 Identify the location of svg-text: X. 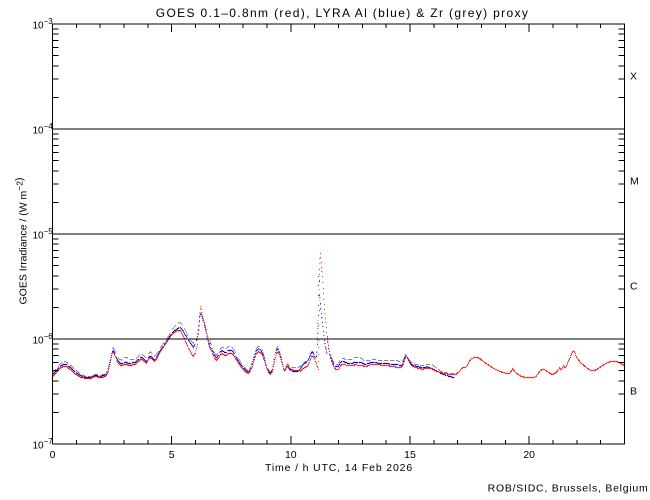
(633, 77).